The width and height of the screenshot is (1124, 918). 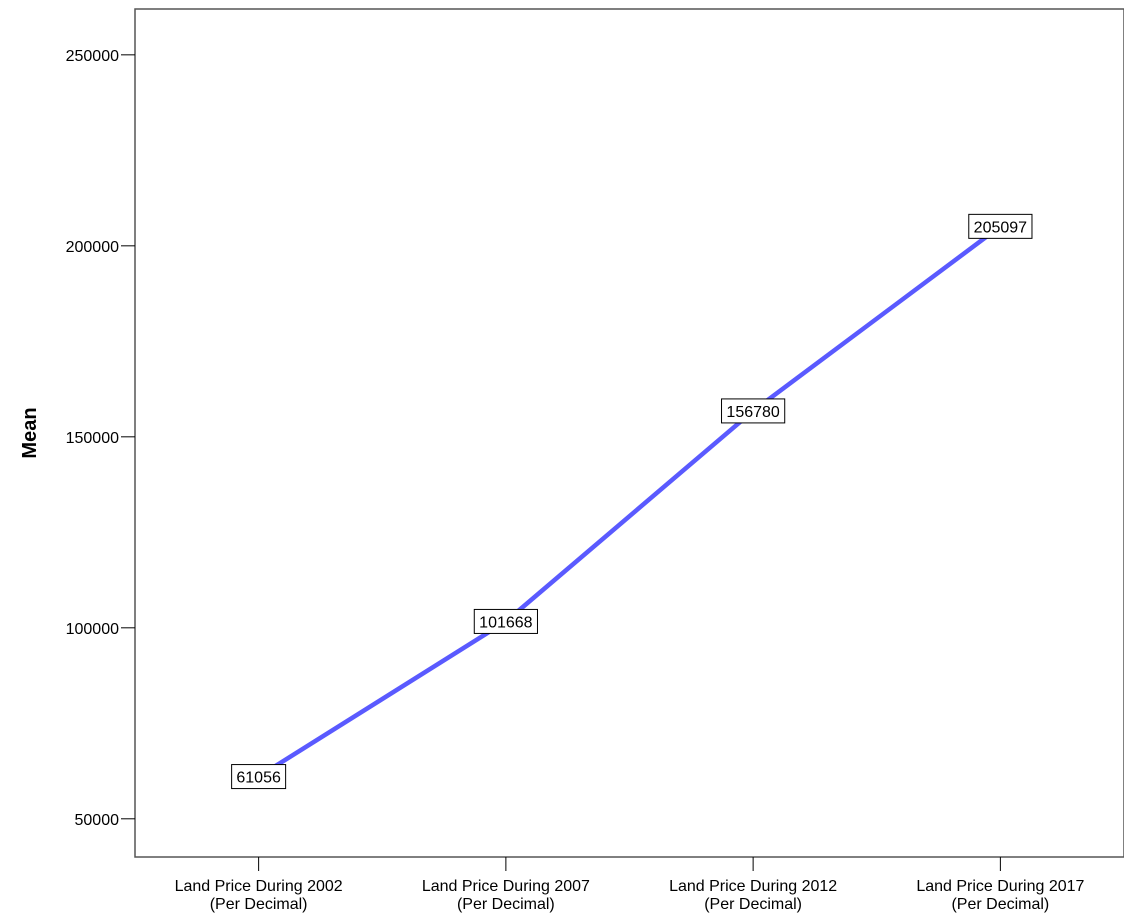 I want to click on y-tick-label: 100000, so click(x=92, y=629).